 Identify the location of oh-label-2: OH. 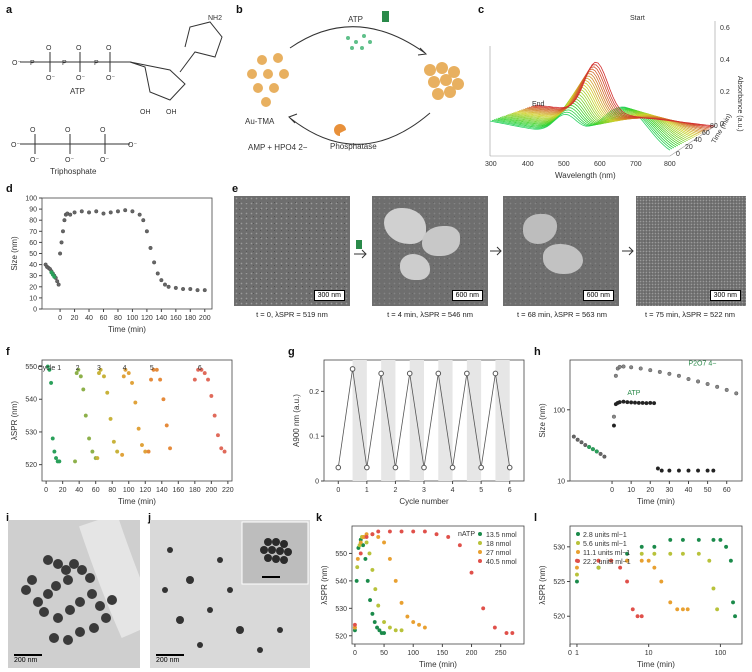
(171, 112).